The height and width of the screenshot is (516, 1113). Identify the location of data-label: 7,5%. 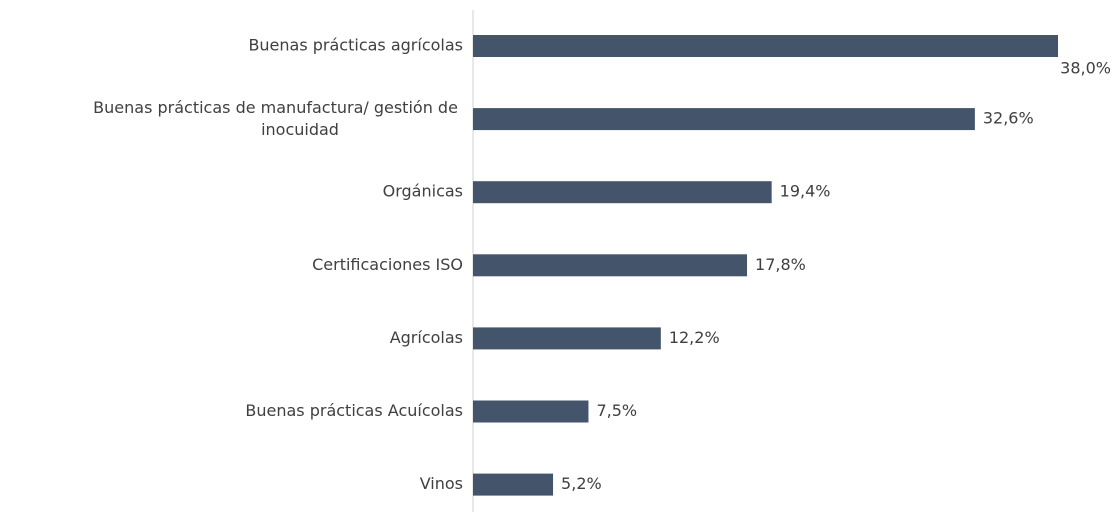
(616, 410).